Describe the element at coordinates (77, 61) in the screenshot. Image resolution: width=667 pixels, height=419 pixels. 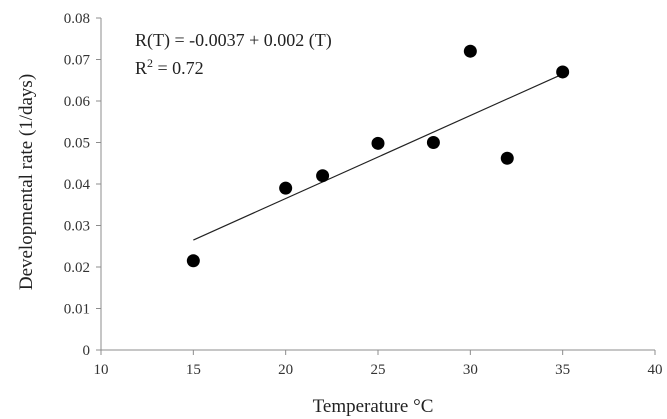
I see `y-tick-label: 0.07` at that location.